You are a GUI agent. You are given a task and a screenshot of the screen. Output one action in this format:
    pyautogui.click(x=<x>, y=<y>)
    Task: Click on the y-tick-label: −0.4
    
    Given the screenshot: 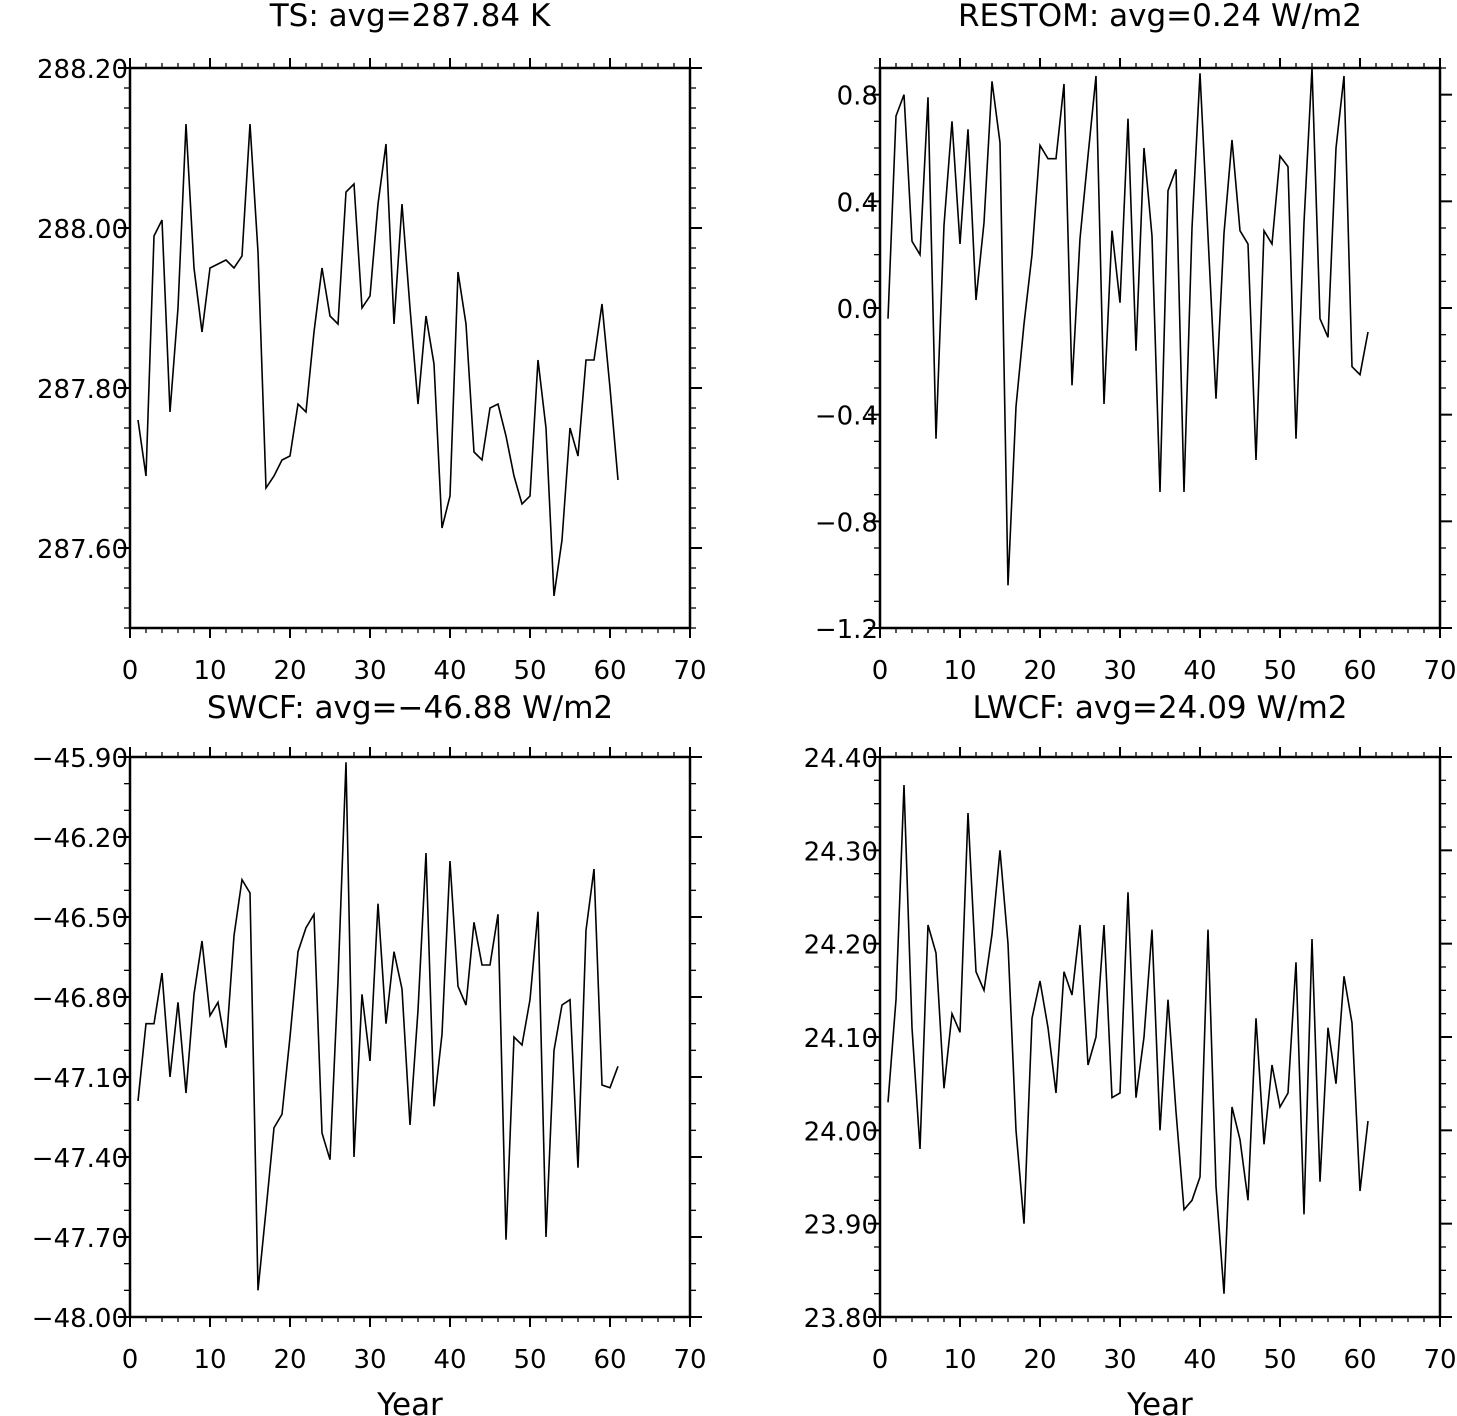 What is the action you would take?
    pyautogui.click(x=846, y=417)
    